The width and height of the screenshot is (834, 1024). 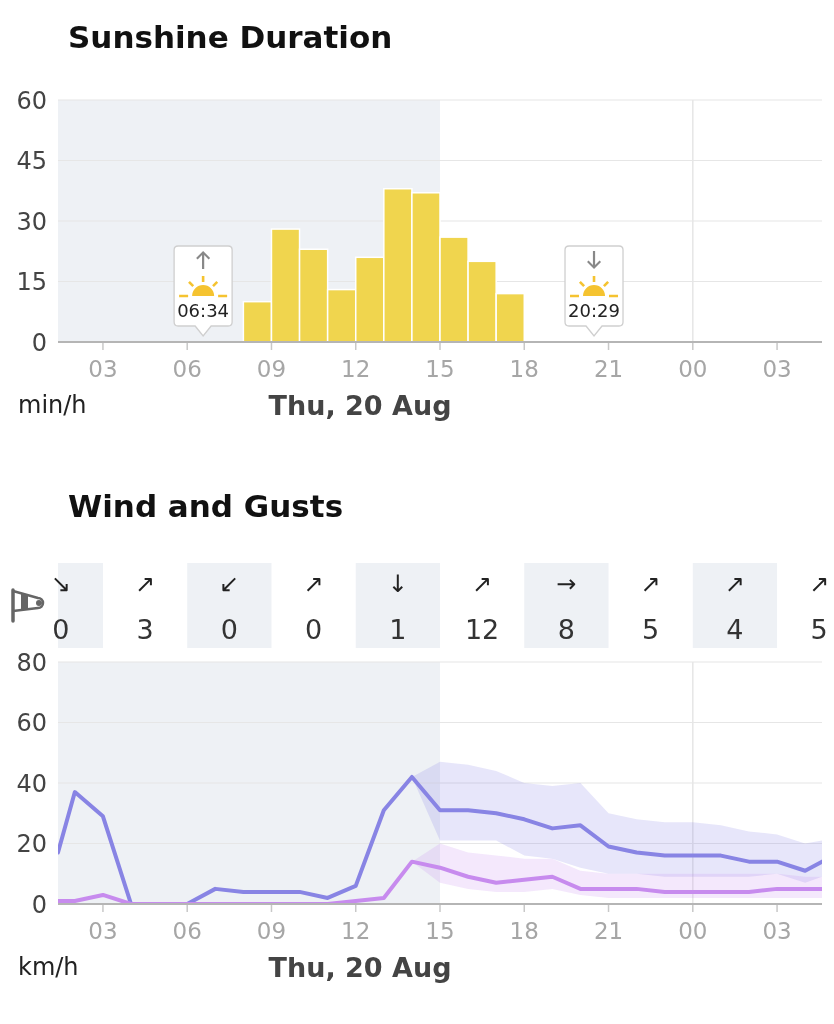 I want to click on chart-title: Wind and Gusts, so click(x=206, y=506).